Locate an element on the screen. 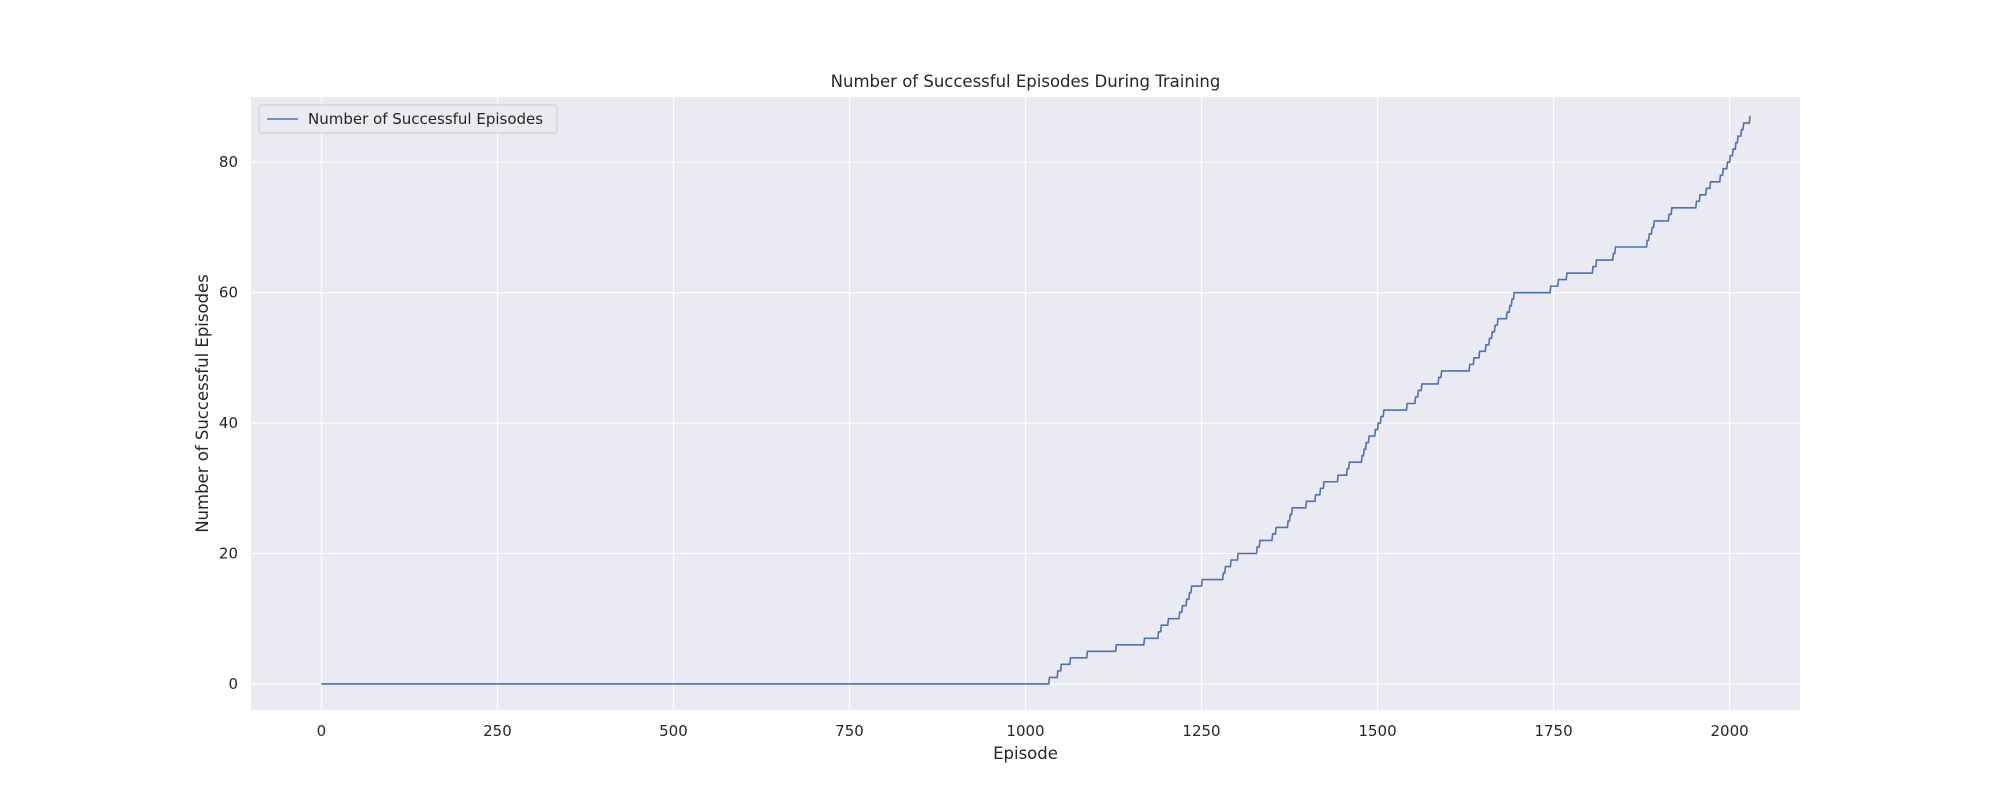 The image size is (2000, 800). x-tick-label: 2000 is located at coordinates (1729, 731).